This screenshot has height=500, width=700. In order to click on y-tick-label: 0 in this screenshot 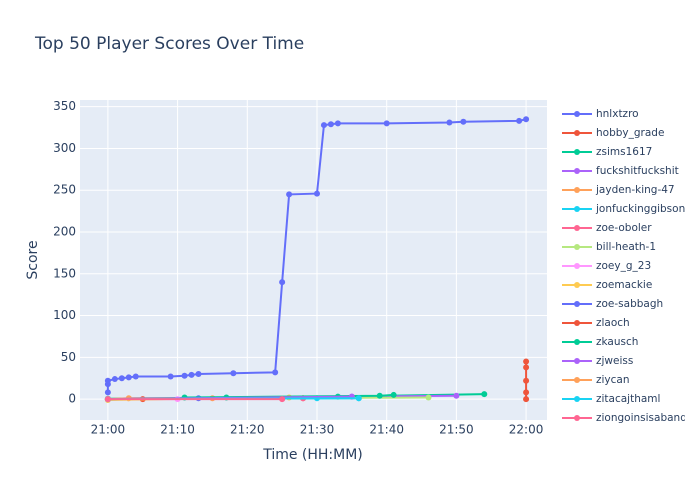, I will do `click(72, 399)`.